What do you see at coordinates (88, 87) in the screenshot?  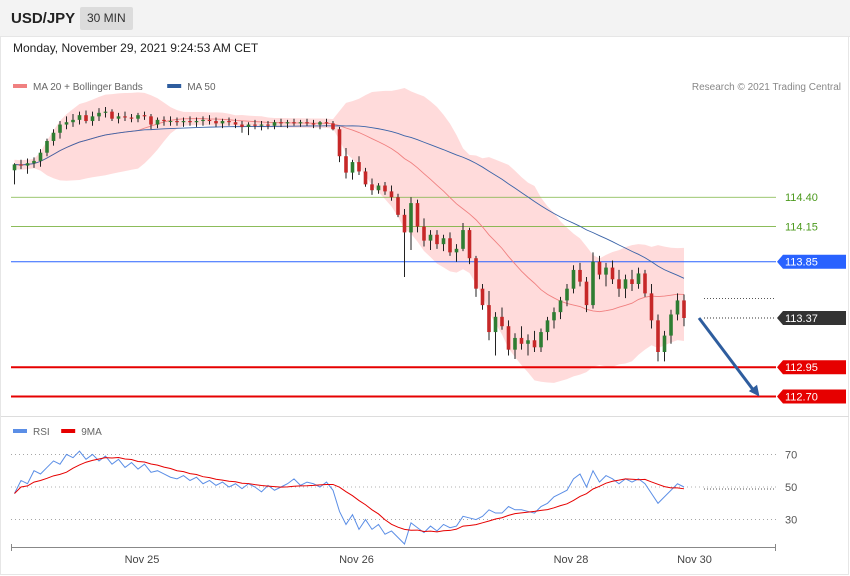 I see `legend-label: MA 20 + Bollinger Bands` at bounding box center [88, 87].